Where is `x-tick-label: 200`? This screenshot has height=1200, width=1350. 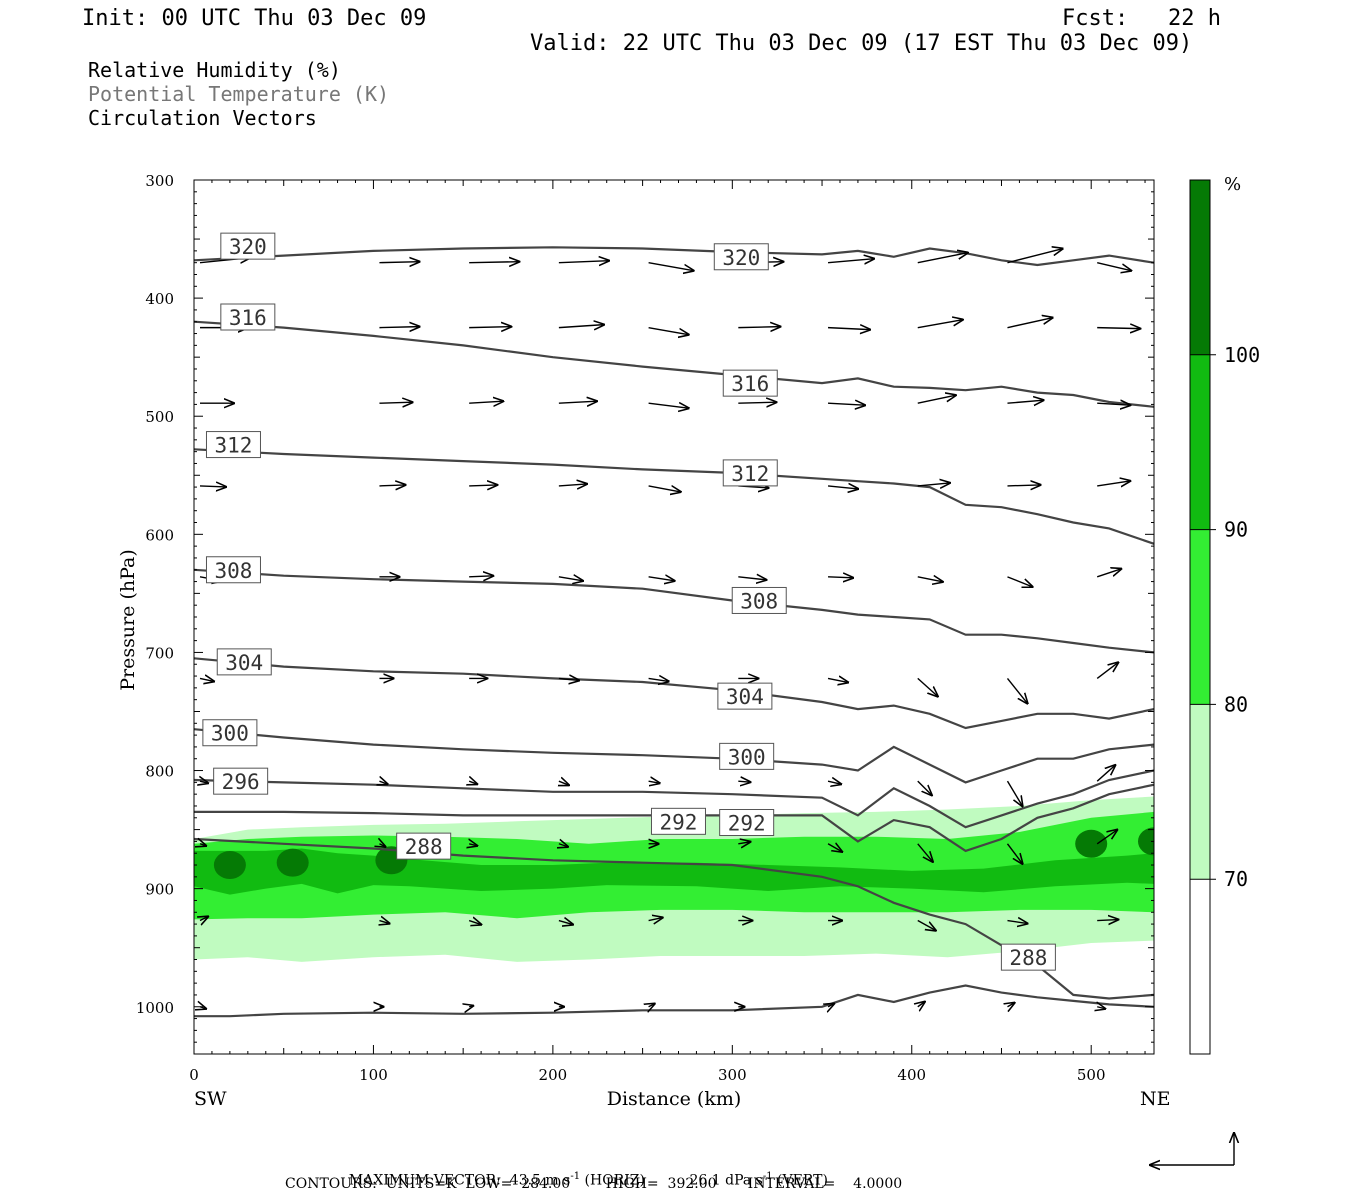
x-tick-label: 200 is located at coordinates (553, 1075).